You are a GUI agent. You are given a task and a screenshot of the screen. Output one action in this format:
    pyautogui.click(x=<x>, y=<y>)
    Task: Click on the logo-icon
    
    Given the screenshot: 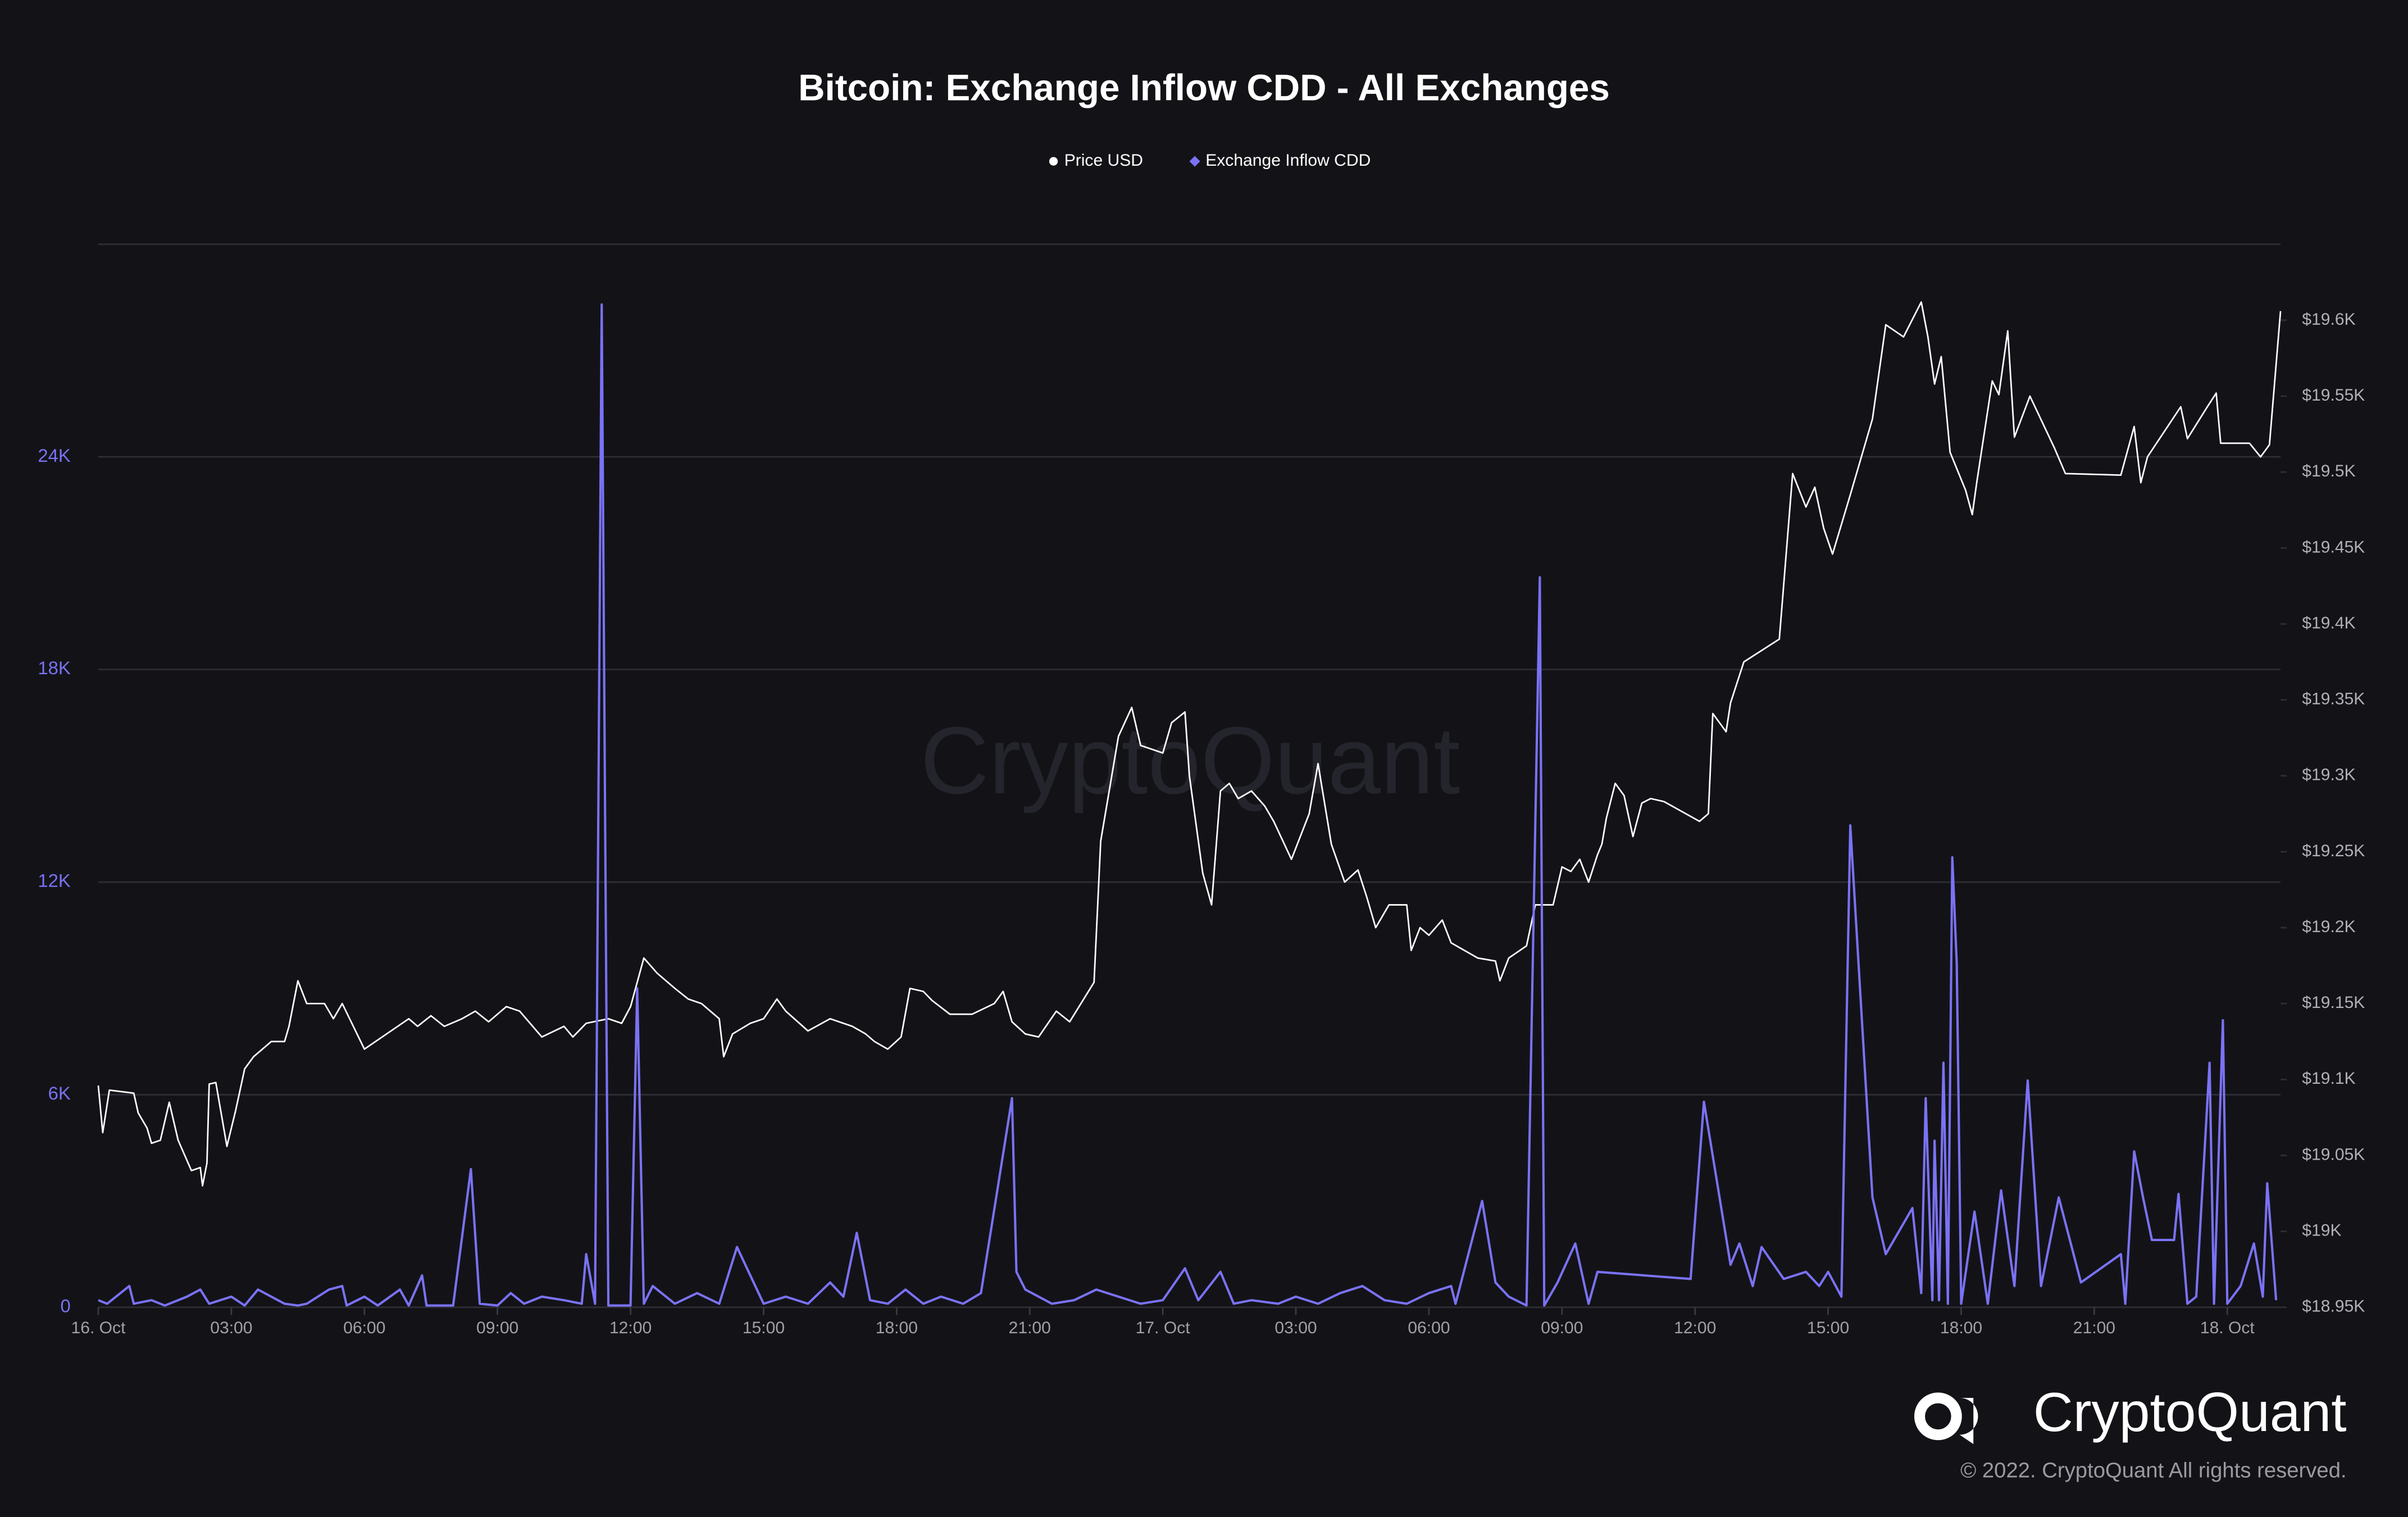 What is the action you would take?
    pyautogui.click(x=1946, y=1418)
    